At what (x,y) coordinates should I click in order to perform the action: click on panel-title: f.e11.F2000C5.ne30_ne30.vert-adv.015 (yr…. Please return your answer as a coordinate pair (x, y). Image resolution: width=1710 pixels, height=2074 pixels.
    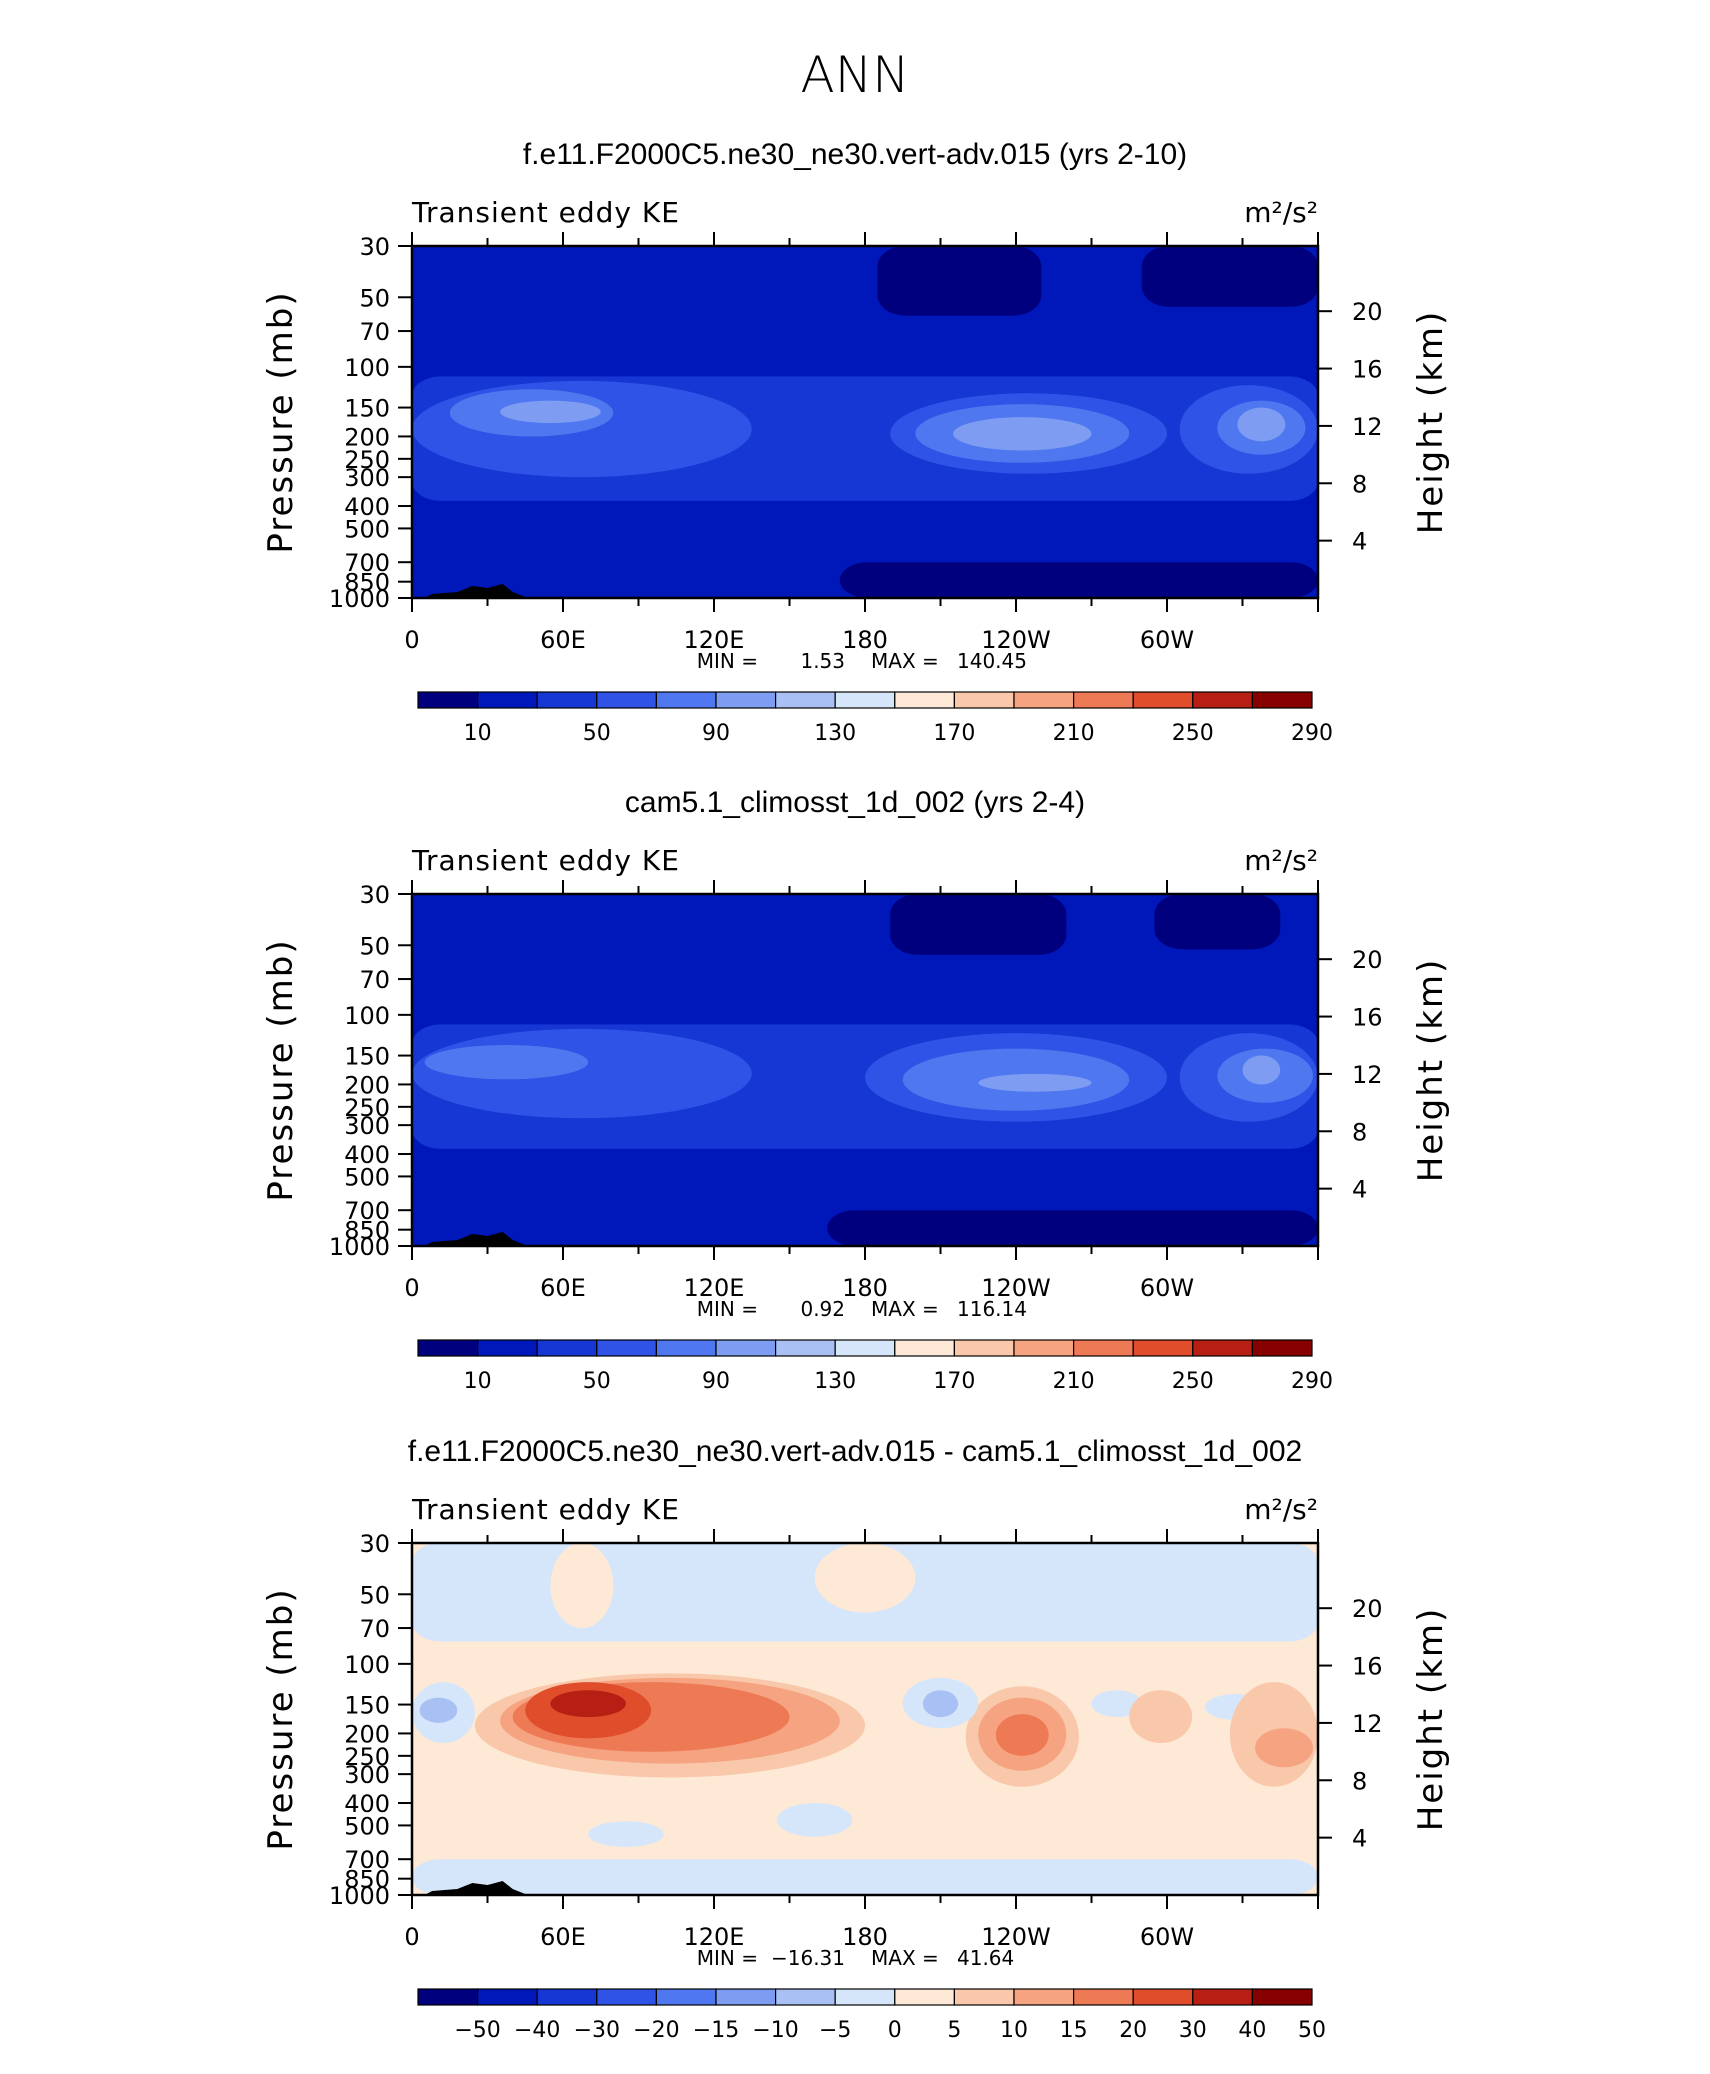
    Looking at the image, I should click on (855, 154).